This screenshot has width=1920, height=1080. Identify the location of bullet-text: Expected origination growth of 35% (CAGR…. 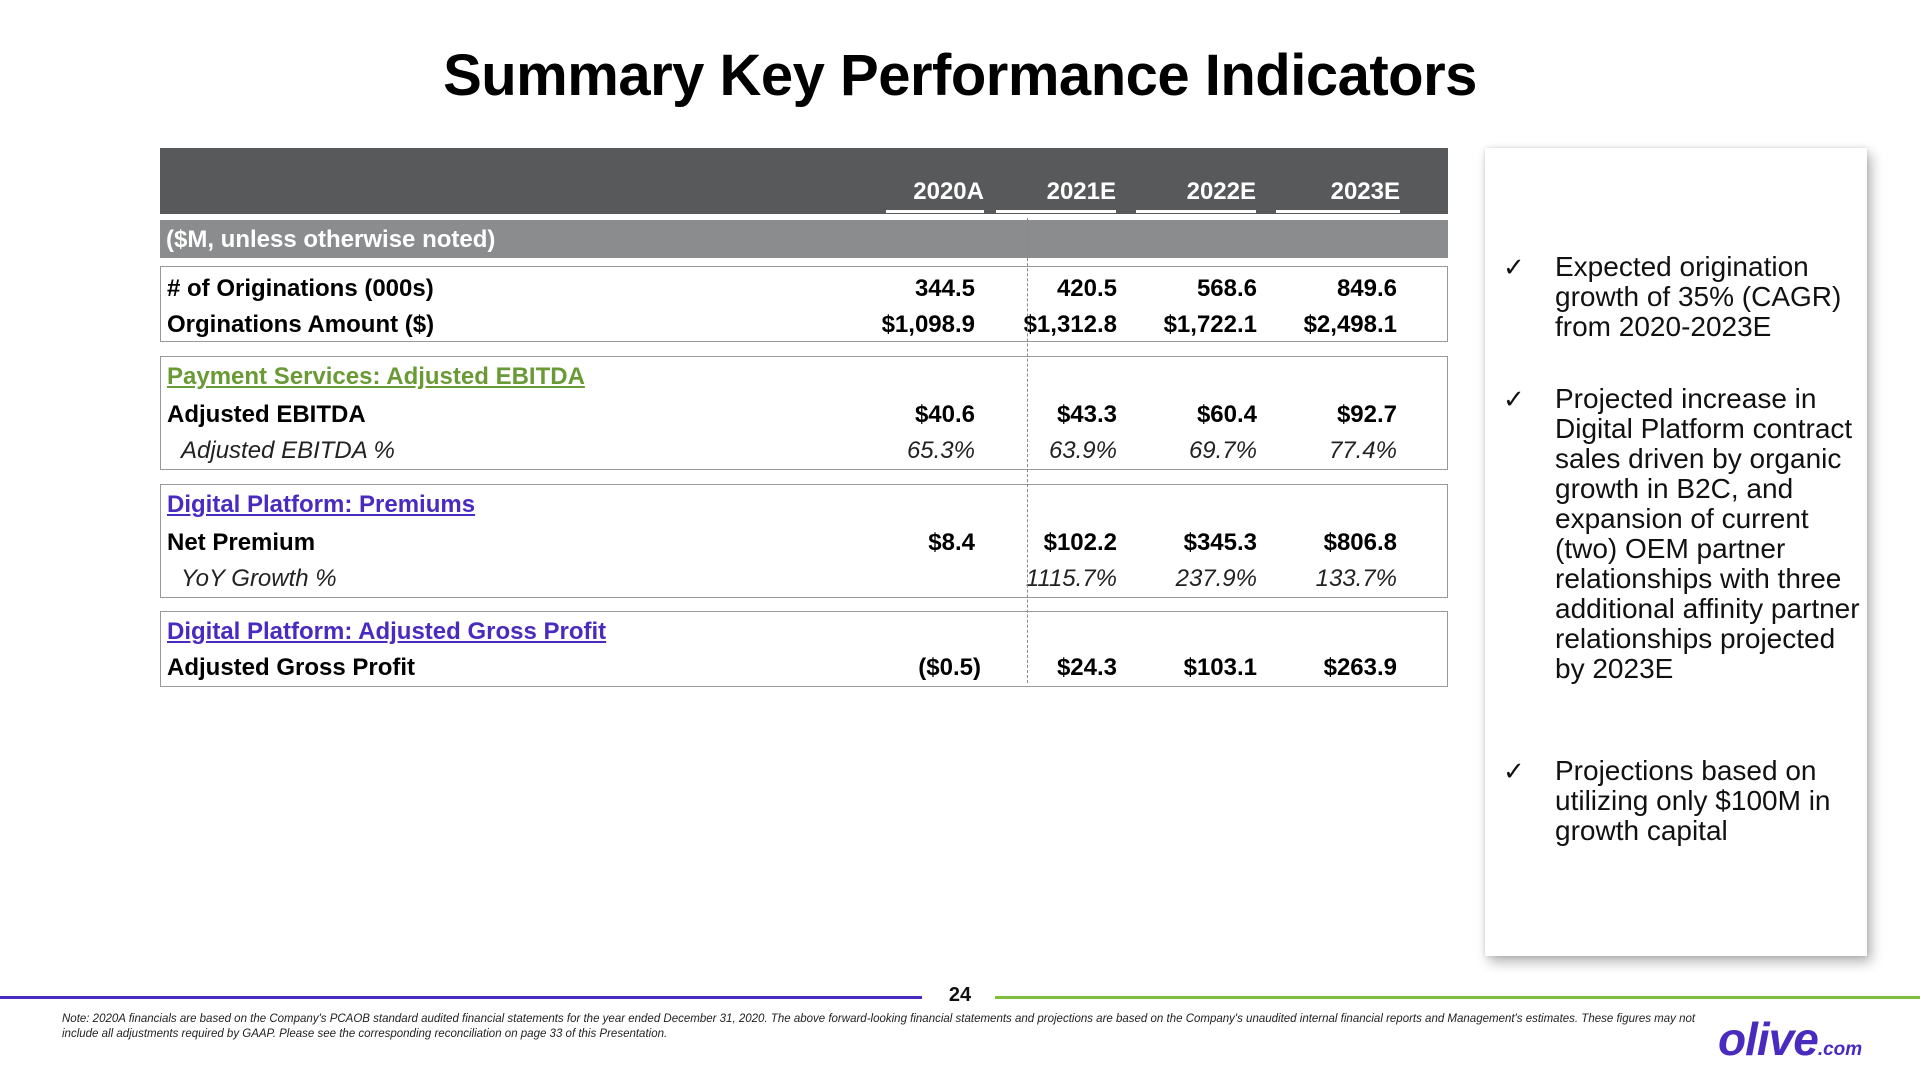
(1698, 296).